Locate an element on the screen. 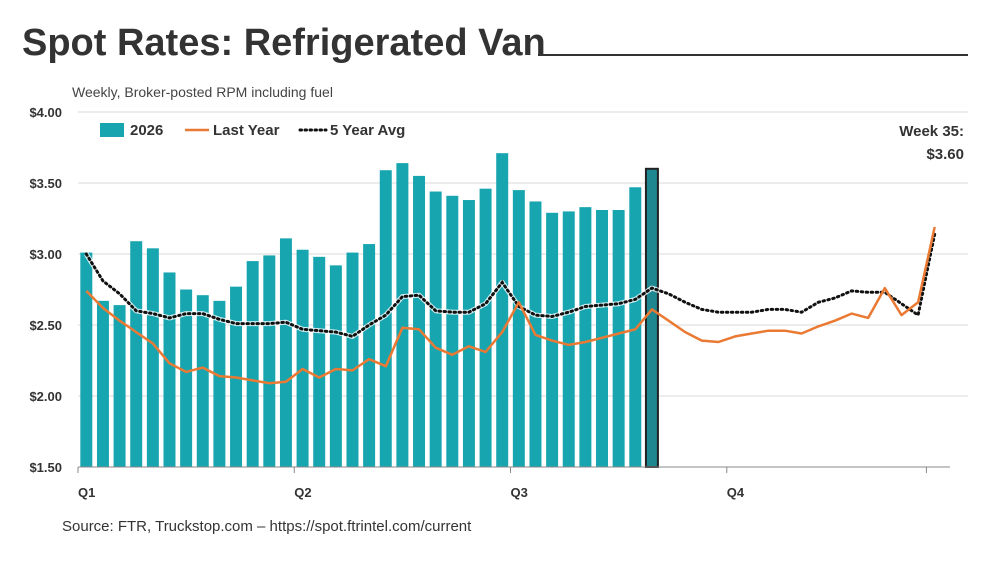 This screenshot has width=997, height=561. y-tick-label: $2.00 is located at coordinates (45, 396).